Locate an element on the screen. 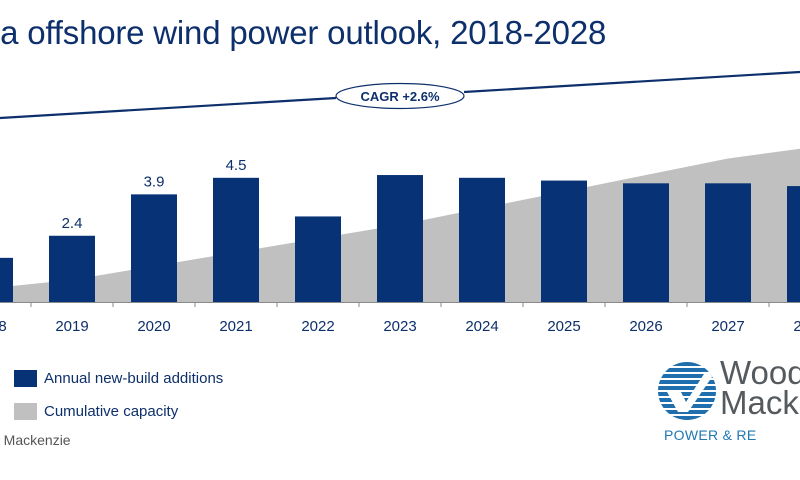  legend-label-annual: Annual new-build additions is located at coordinates (134, 378).